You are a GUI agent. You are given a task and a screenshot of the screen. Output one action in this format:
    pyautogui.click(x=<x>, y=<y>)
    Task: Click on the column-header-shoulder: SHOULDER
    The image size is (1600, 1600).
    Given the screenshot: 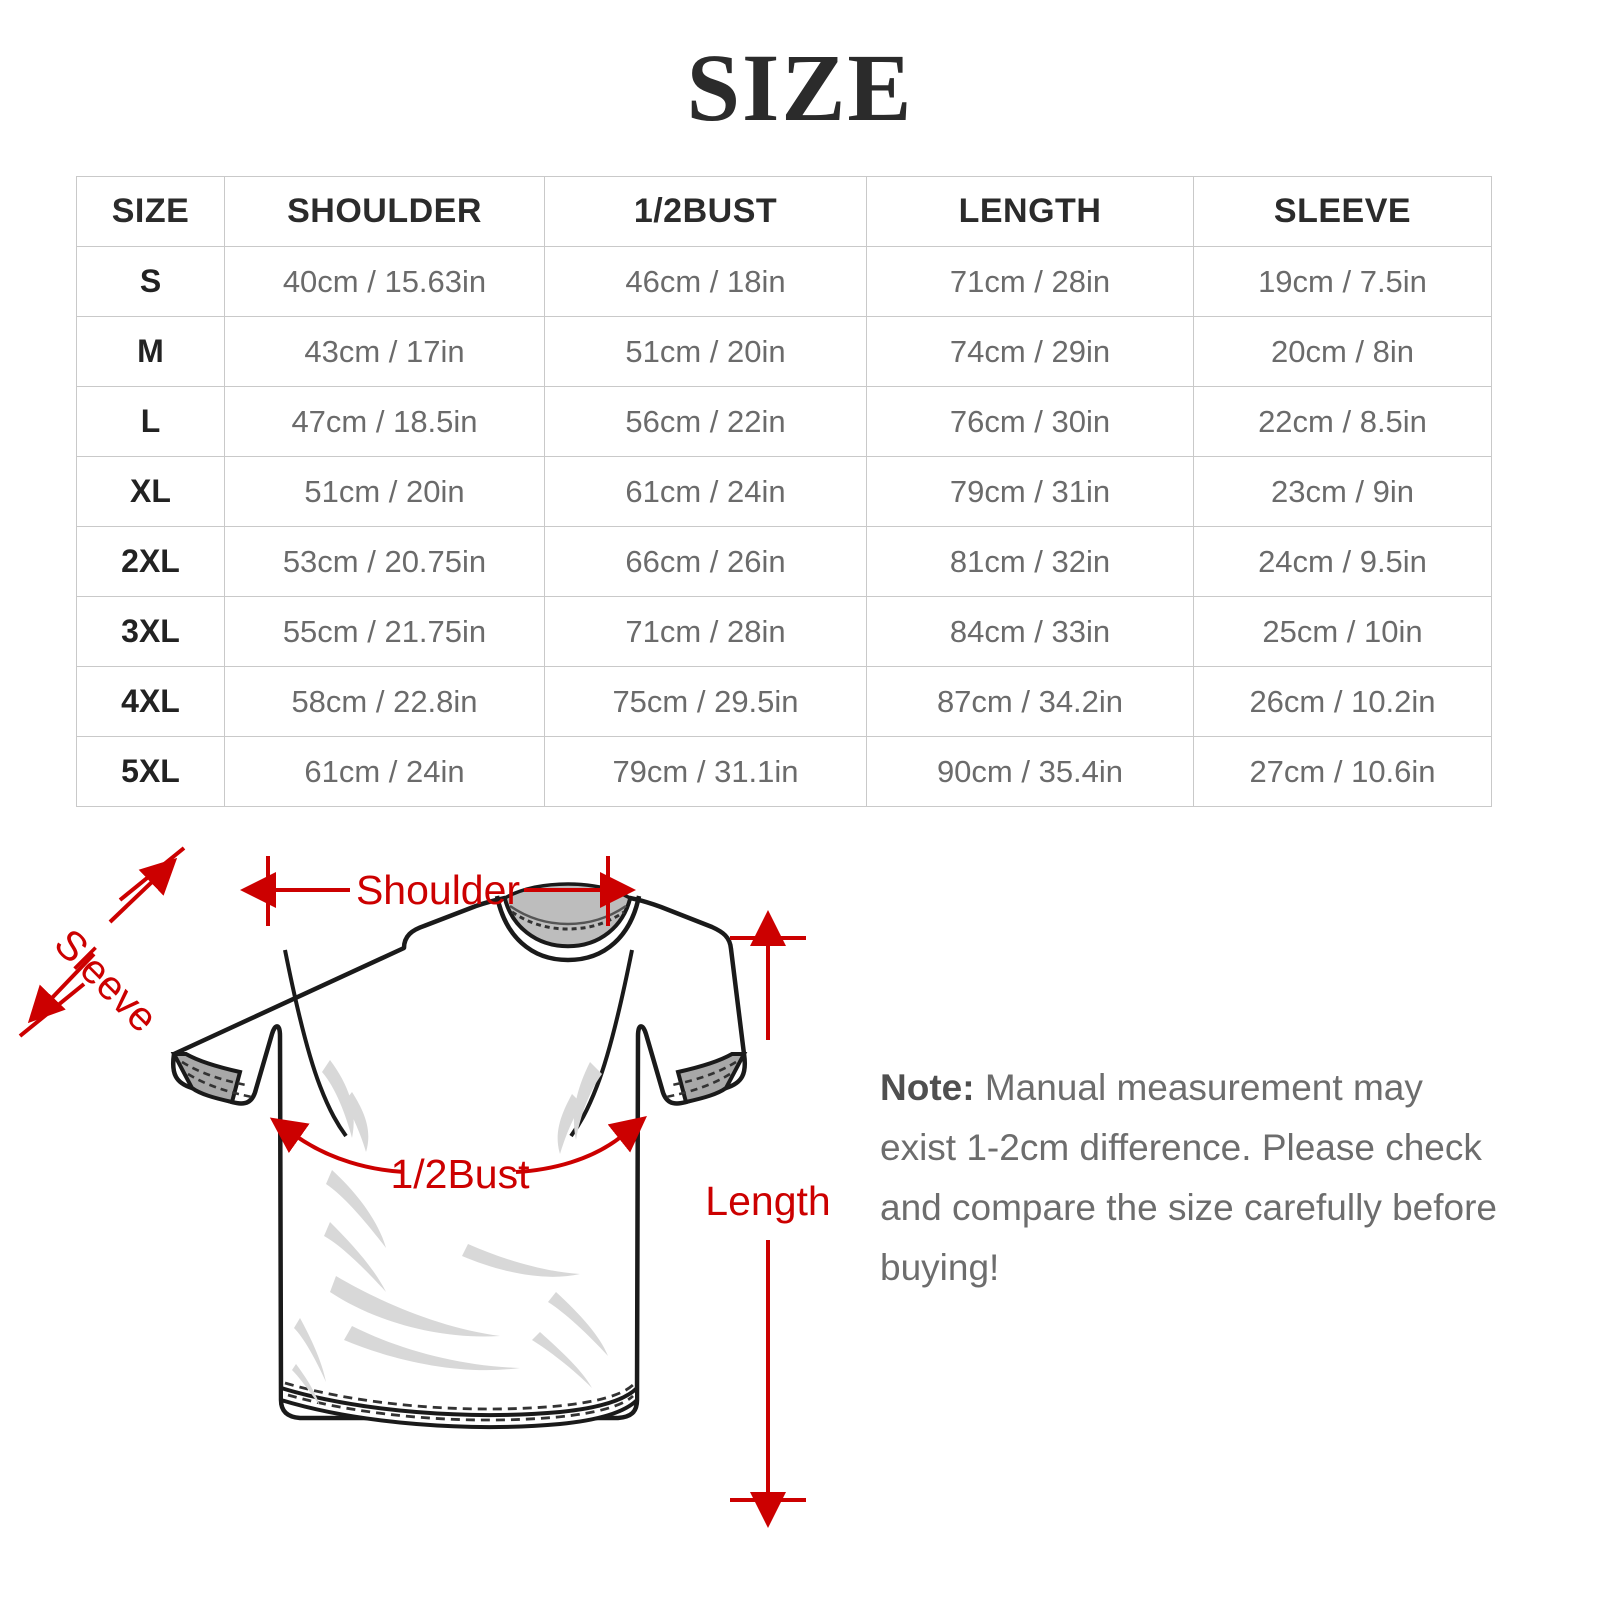 What is the action you would take?
    pyautogui.click(x=384, y=211)
    